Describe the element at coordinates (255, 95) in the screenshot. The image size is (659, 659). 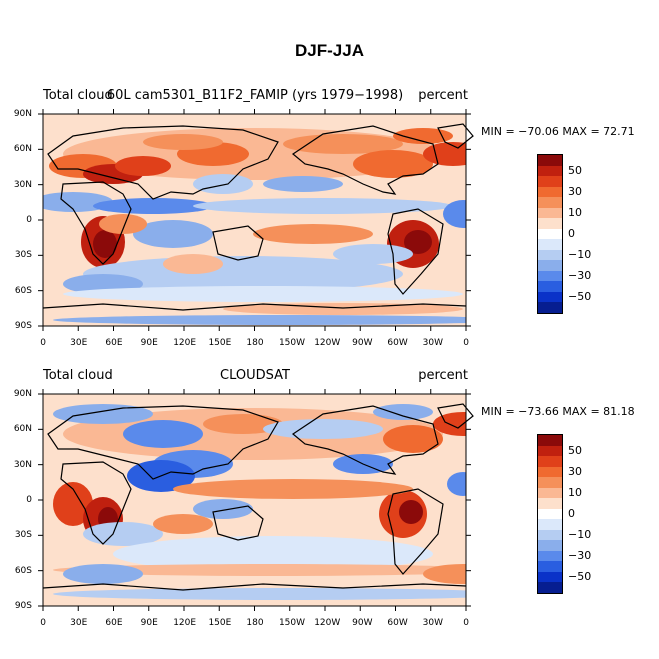
I see `panel-center-label: 60L cam5301_B11F2_FAMIP (yrs 1979−1998)` at that location.